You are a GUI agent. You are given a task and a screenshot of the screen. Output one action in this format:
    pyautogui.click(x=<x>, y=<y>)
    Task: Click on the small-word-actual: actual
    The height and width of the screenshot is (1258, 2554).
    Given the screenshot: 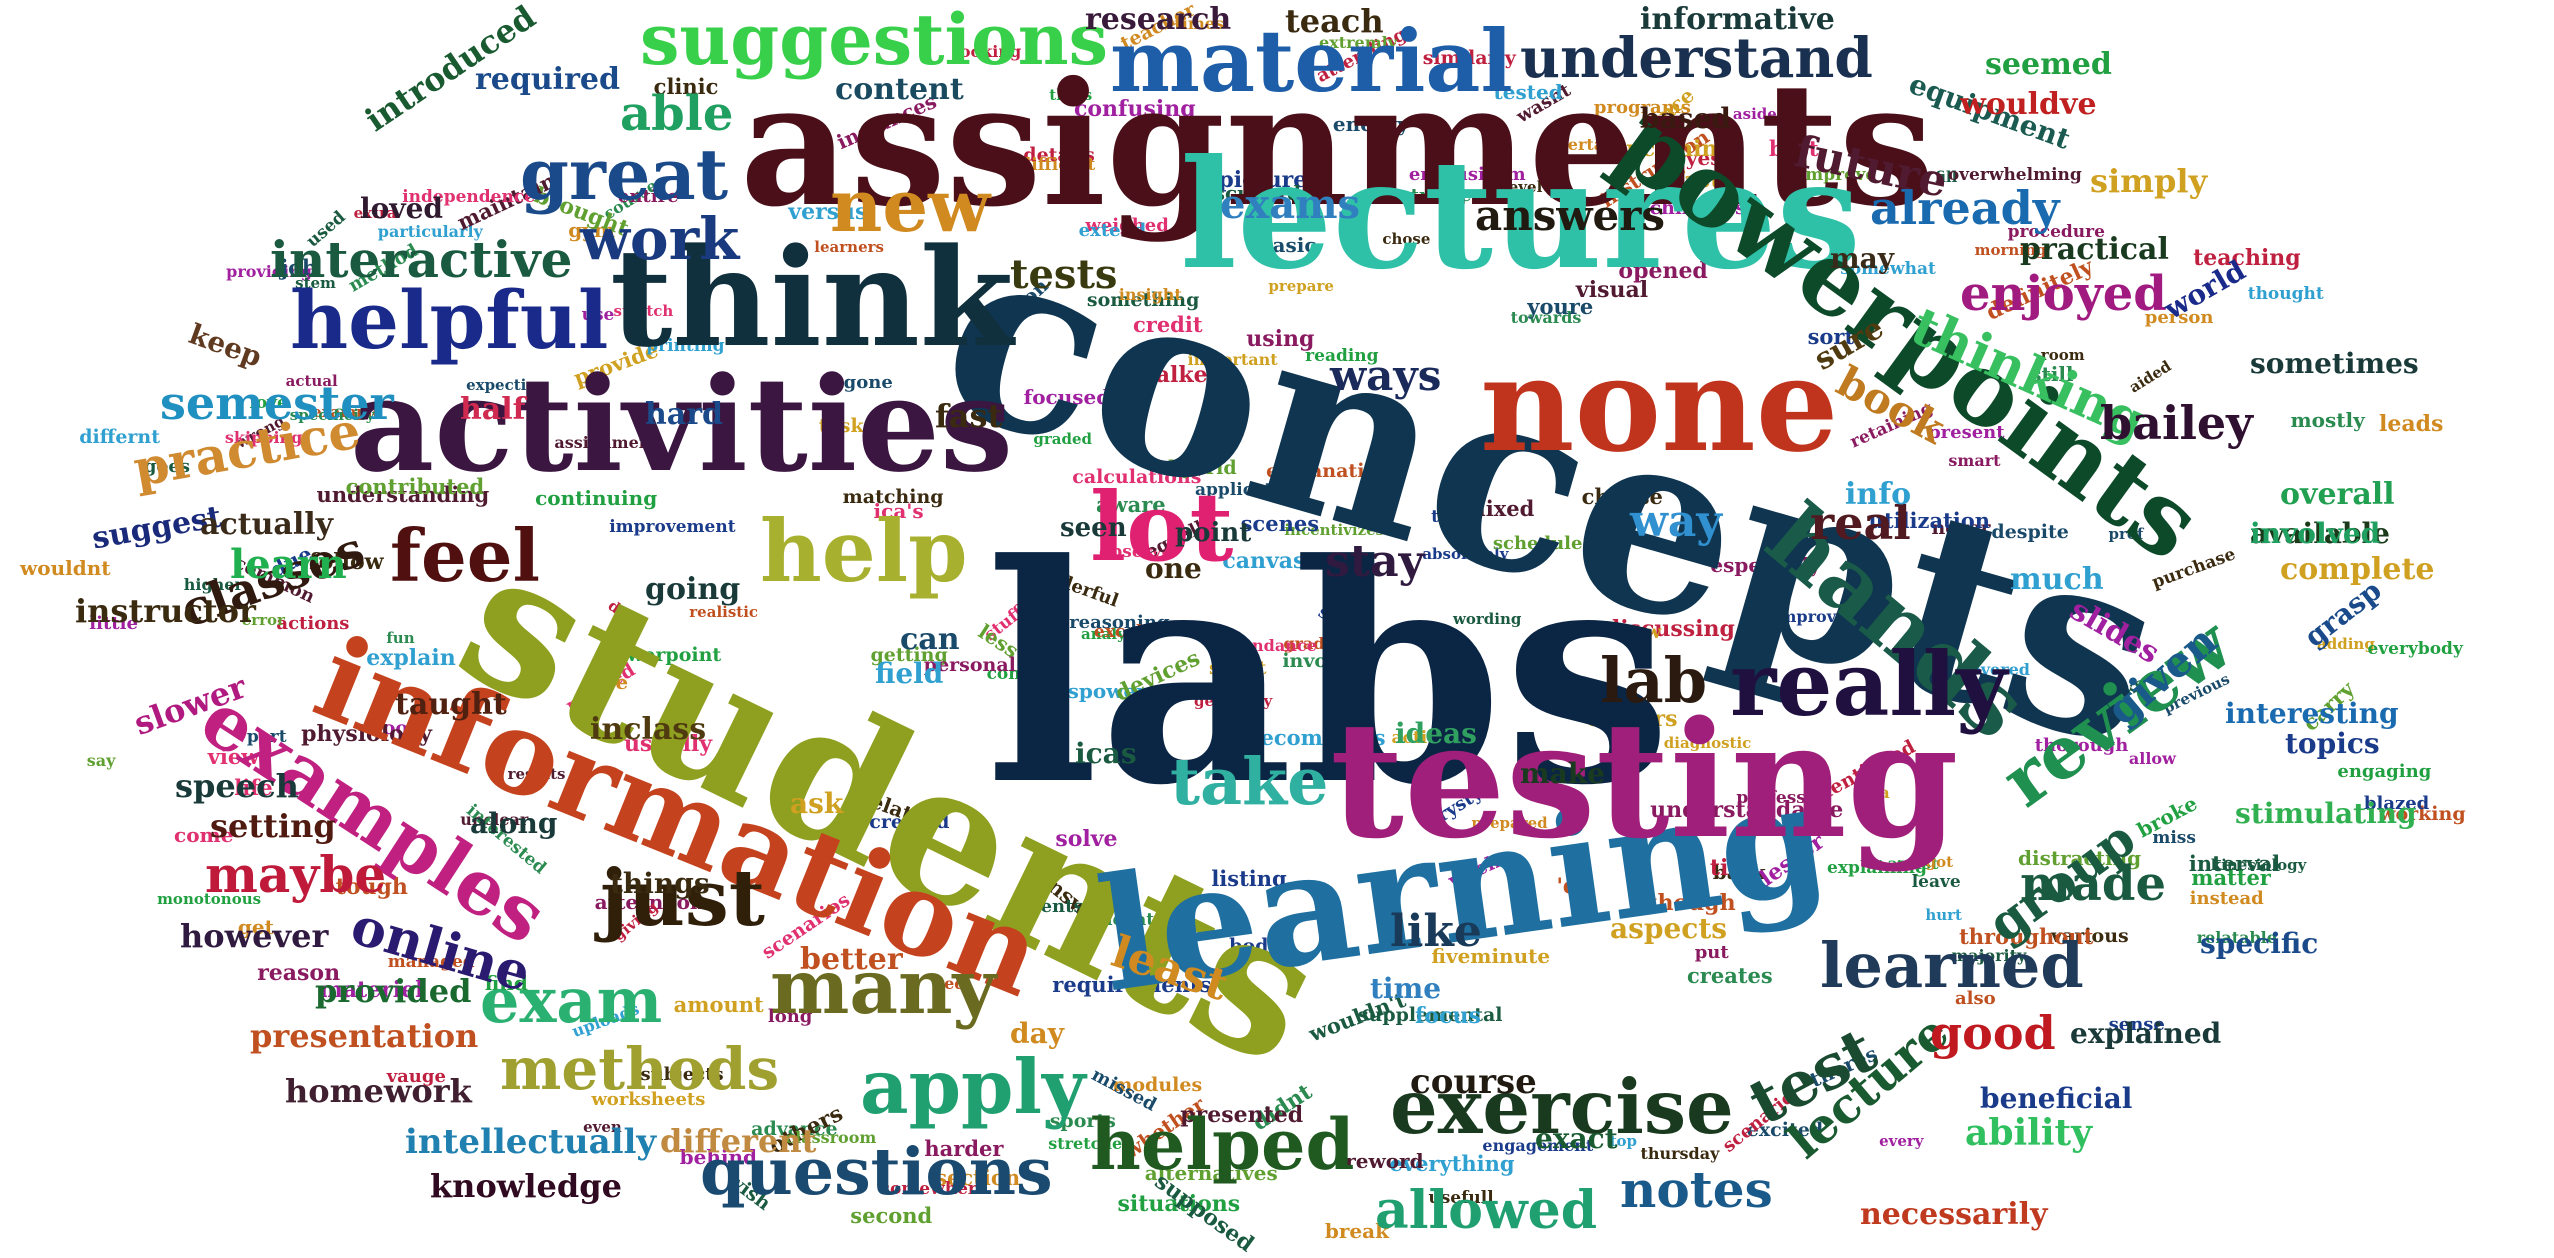 What is the action you would take?
    pyautogui.click(x=311, y=380)
    